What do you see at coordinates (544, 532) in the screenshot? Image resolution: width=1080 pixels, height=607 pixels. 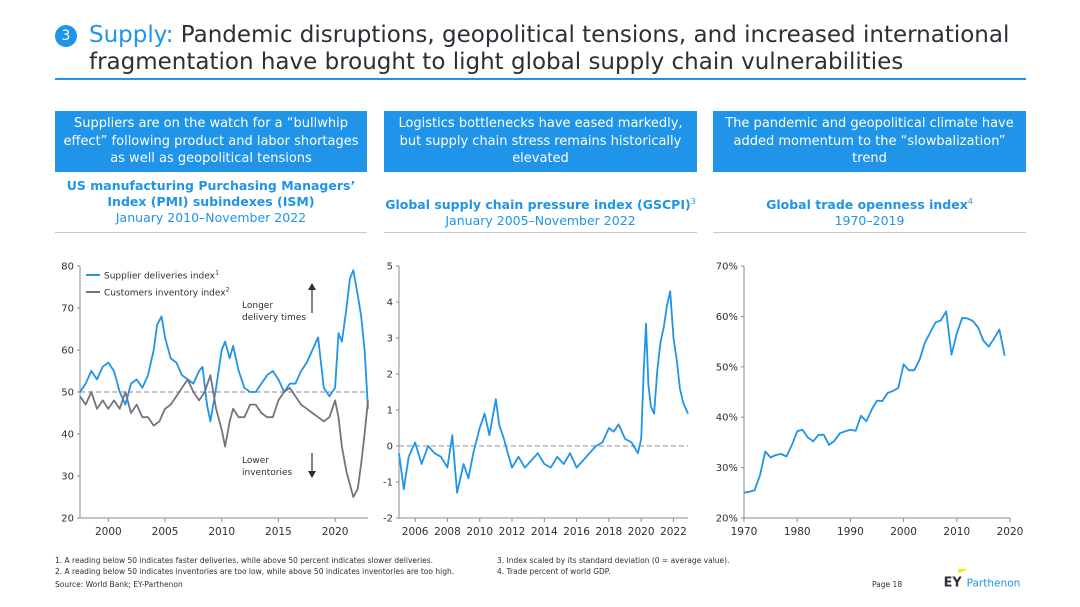 I see `x-tick-label: 2014` at bounding box center [544, 532].